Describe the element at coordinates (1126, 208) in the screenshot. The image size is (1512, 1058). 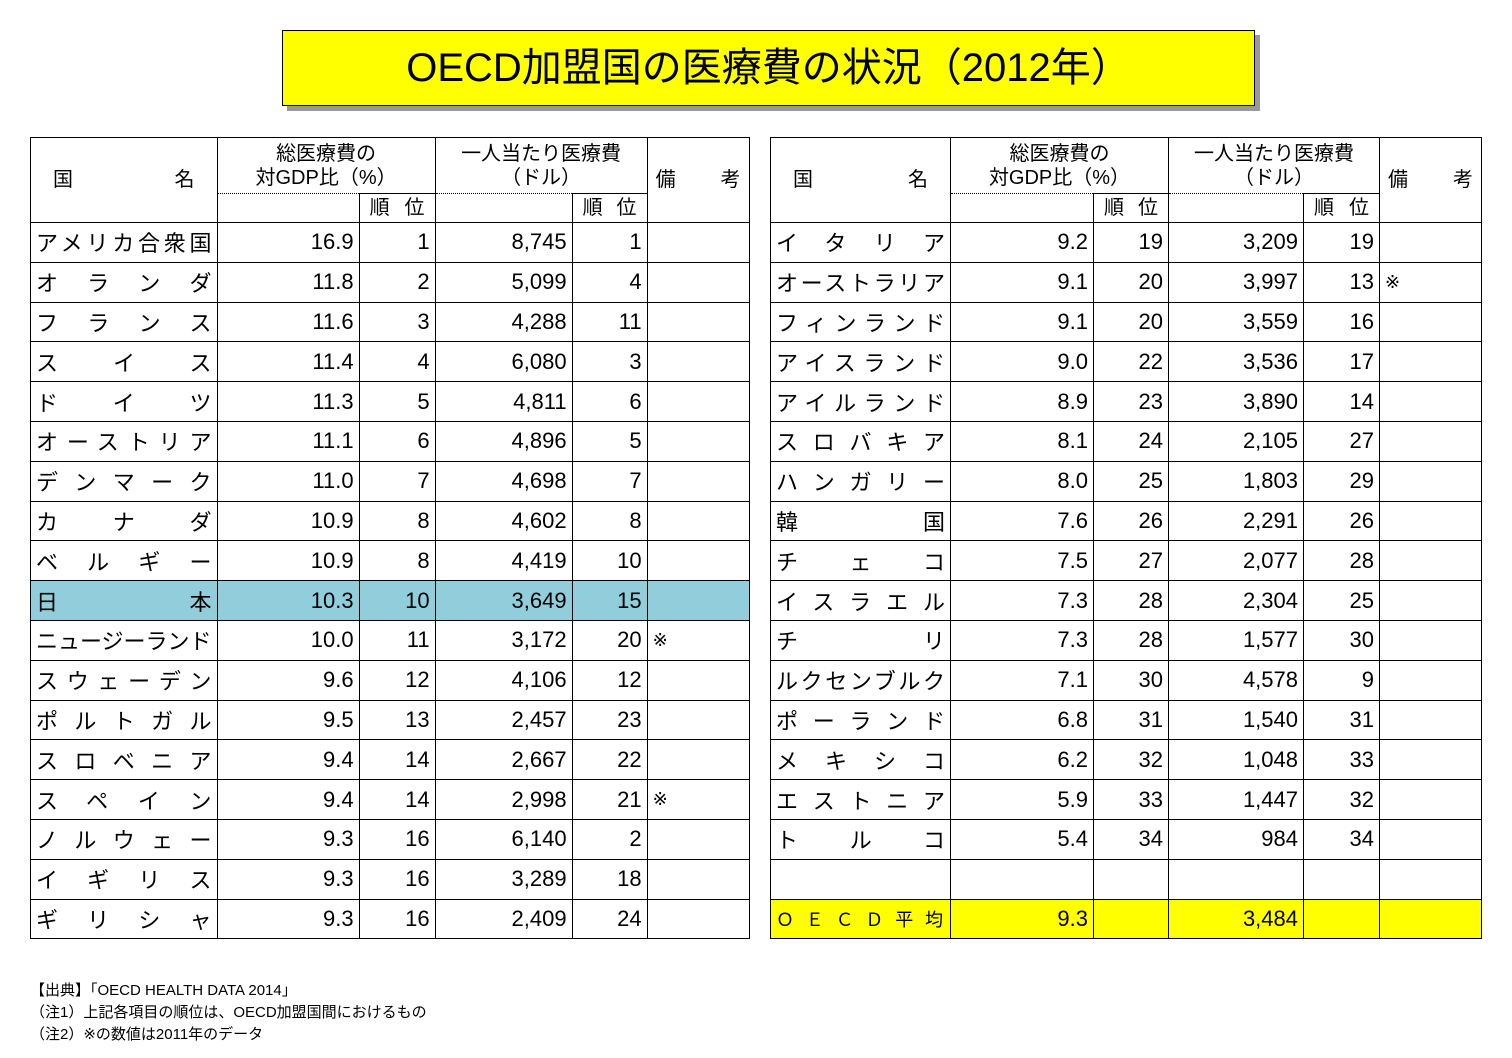
I see `header-row: 順位 順位` at that location.